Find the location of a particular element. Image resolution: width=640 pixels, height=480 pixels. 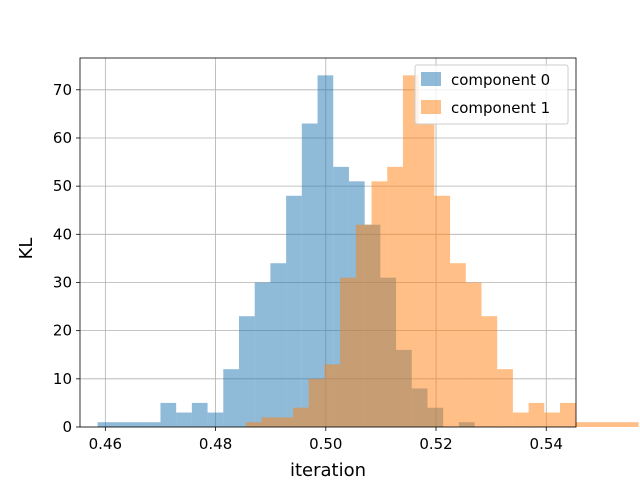

y-tick-label: 70 is located at coordinates (62, 90).